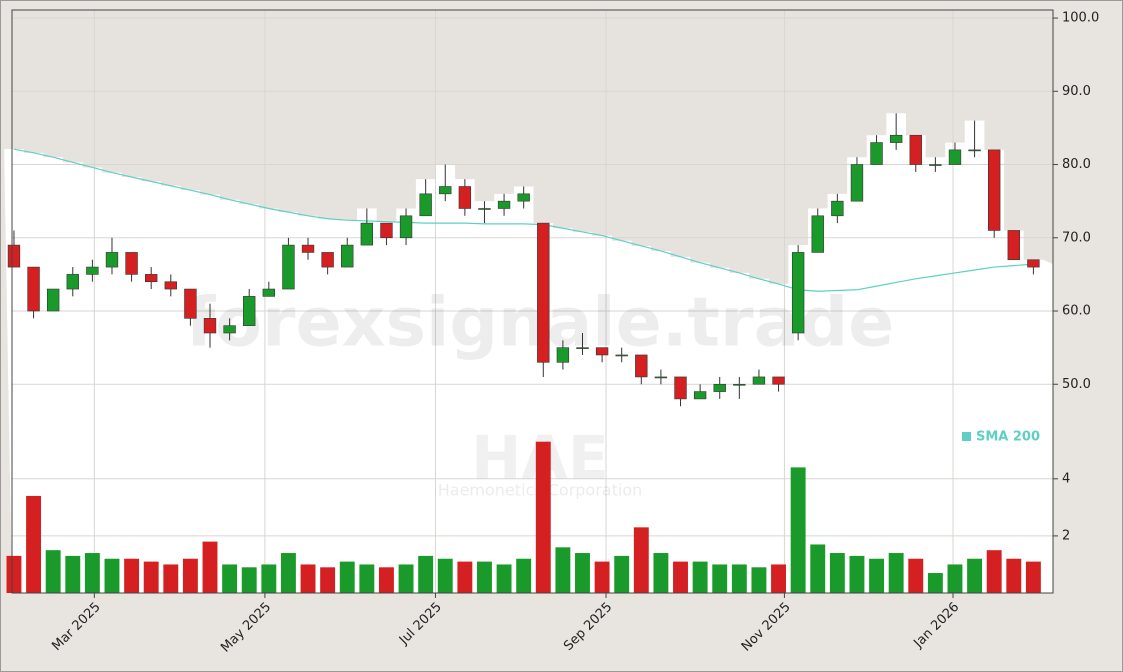 This screenshot has height=672, width=1123. I want to click on y-tick-label: 80.0, so click(1076, 164).